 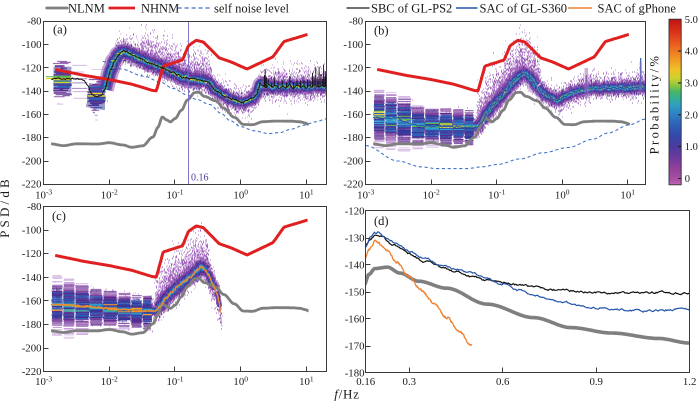 I want to click on svg-text: 0.3, so click(x=410, y=382).